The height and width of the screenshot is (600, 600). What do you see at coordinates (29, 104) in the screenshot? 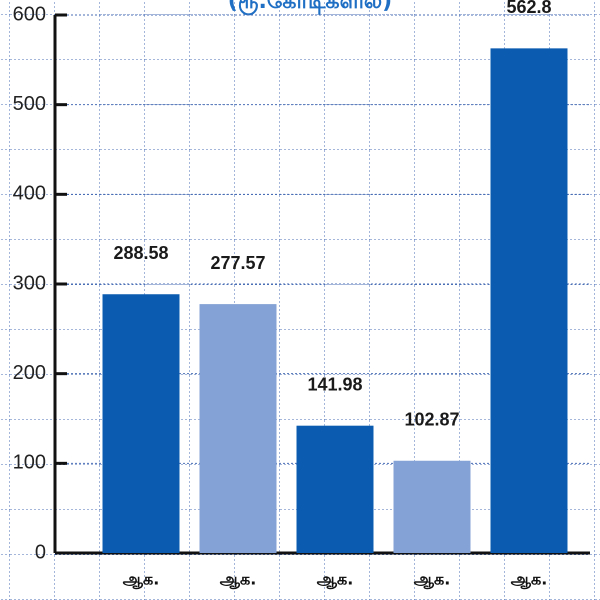
I see `y-tick-label: 500` at bounding box center [29, 104].